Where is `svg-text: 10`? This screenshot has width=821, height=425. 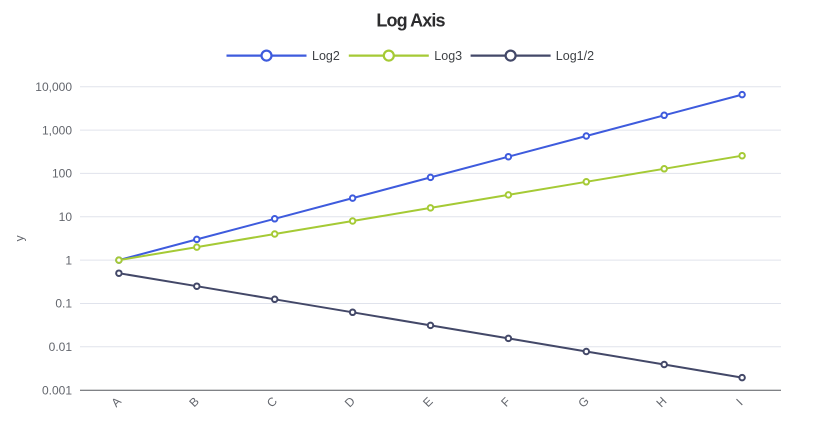 svg-text: 10 is located at coordinates (66, 217).